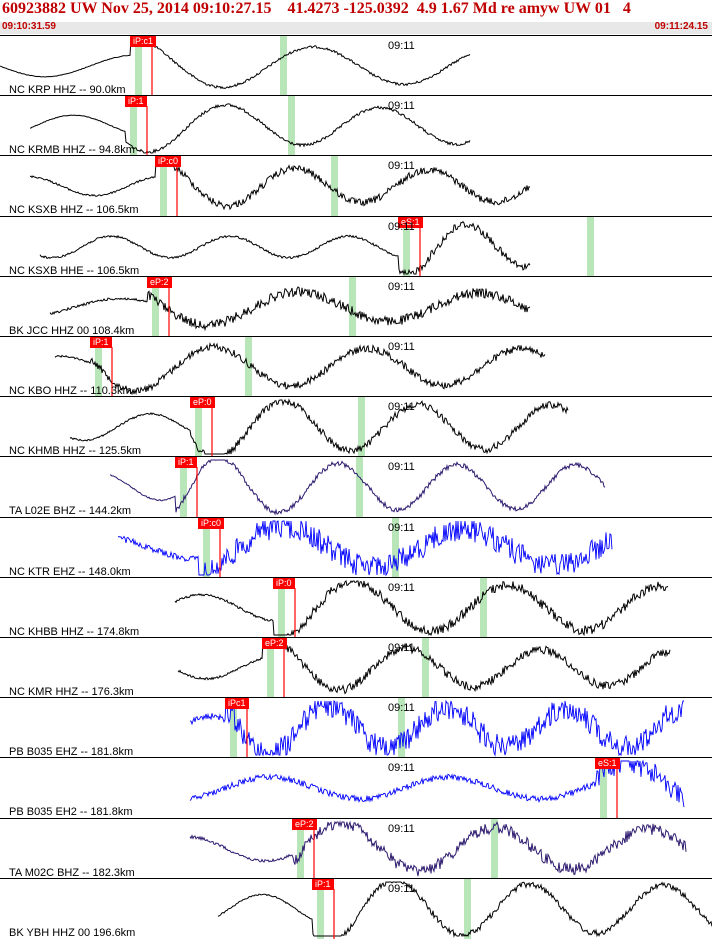 The width and height of the screenshot is (712, 939). I want to click on trace-panel: eS:1 09:11 NC KSXB HHE -- 106.5km, so click(356, 246).